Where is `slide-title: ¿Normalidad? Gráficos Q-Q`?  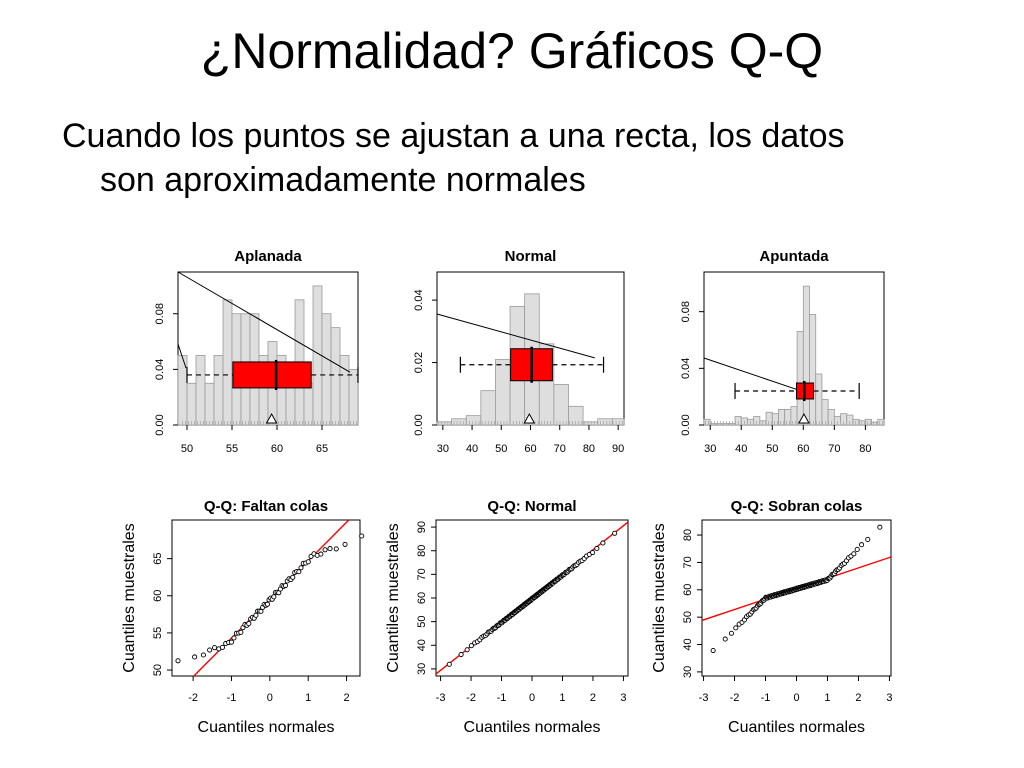
slide-title: ¿Normalidad? Gráficos Q-Q is located at coordinates (512, 51).